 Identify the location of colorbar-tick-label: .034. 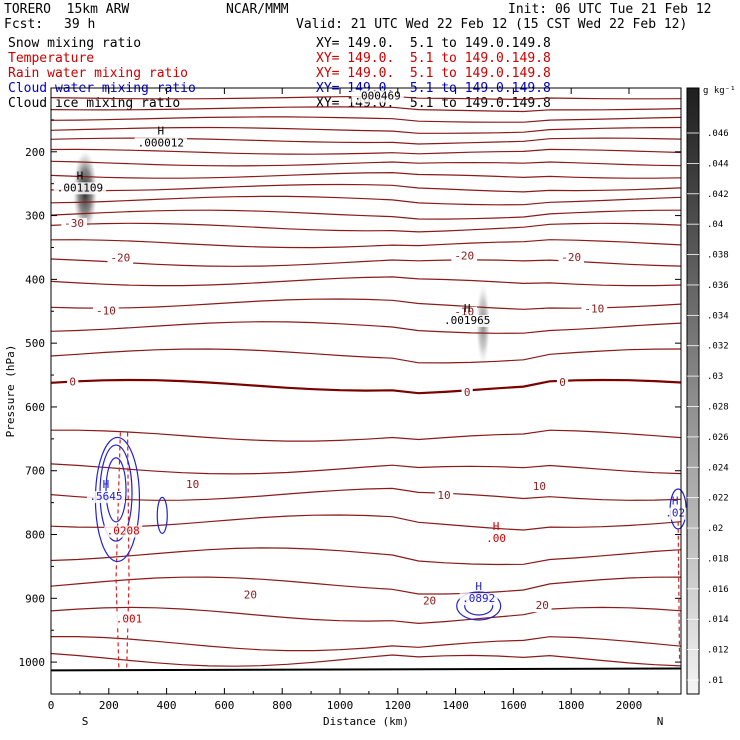
(718, 316).